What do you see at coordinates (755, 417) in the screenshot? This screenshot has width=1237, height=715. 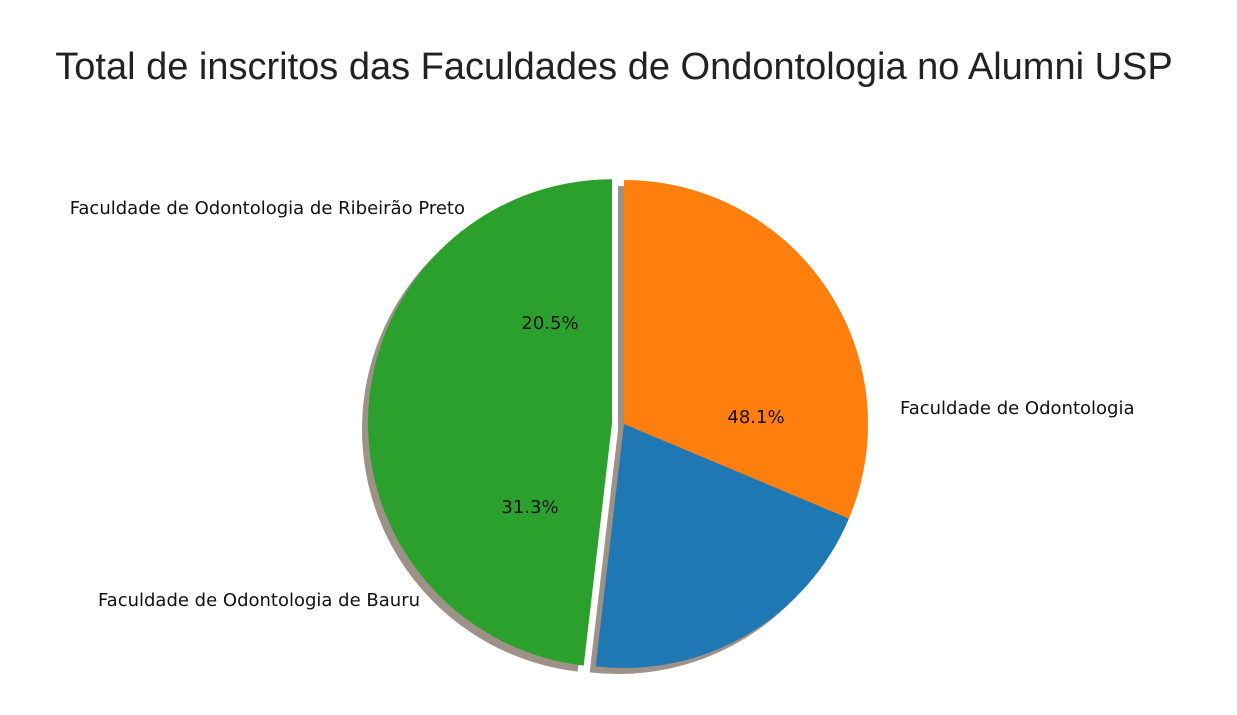 I see `slice-percentage-label: 48.1%` at bounding box center [755, 417].